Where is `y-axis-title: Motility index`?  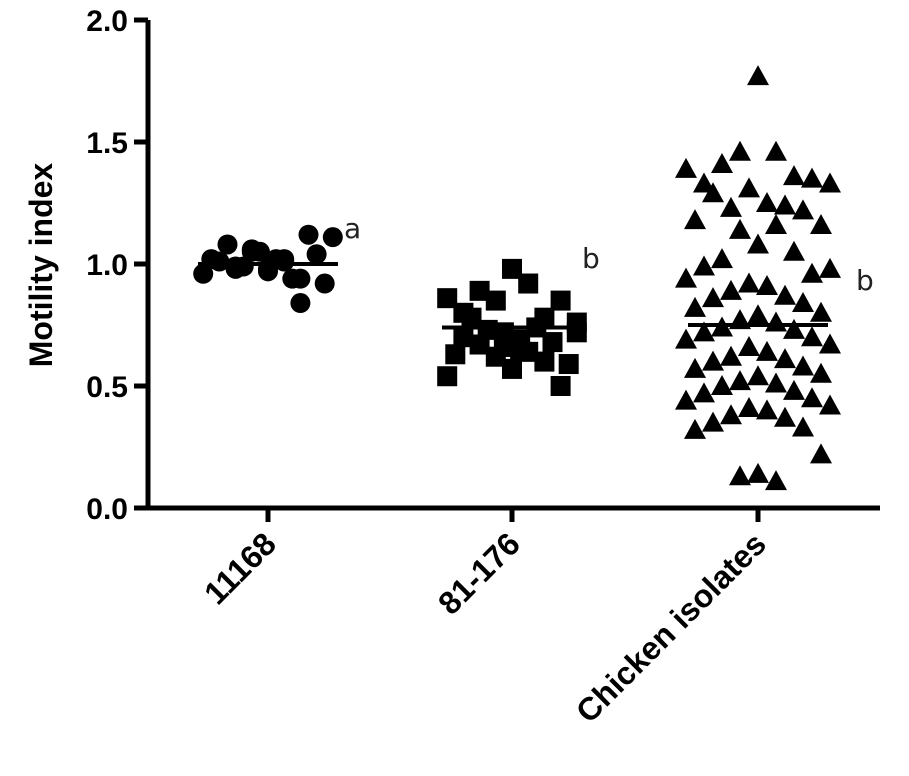 y-axis-title: Motility index is located at coordinates (41, 265).